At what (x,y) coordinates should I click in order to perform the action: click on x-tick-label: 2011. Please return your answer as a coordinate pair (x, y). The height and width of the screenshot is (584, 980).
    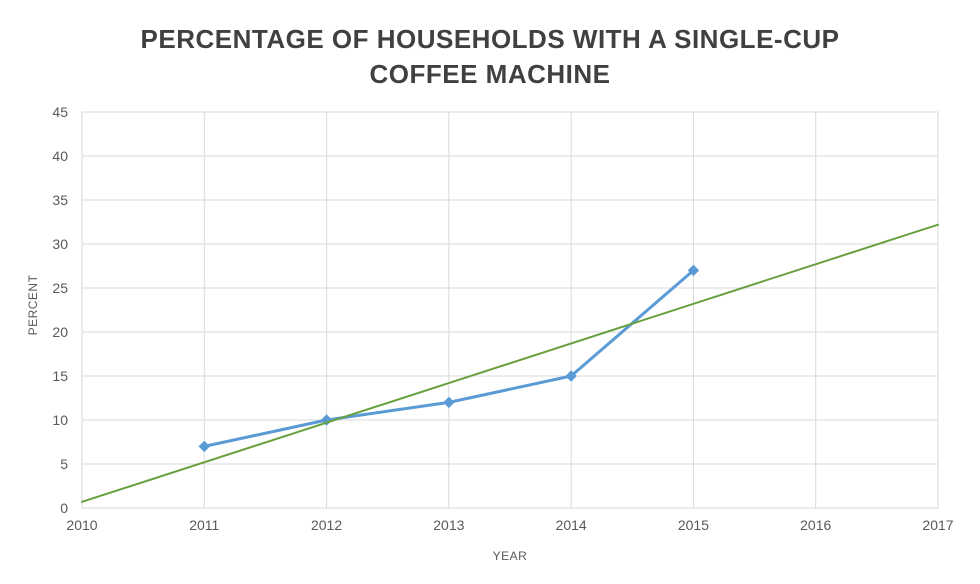
    Looking at the image, I should click on (204, 525).